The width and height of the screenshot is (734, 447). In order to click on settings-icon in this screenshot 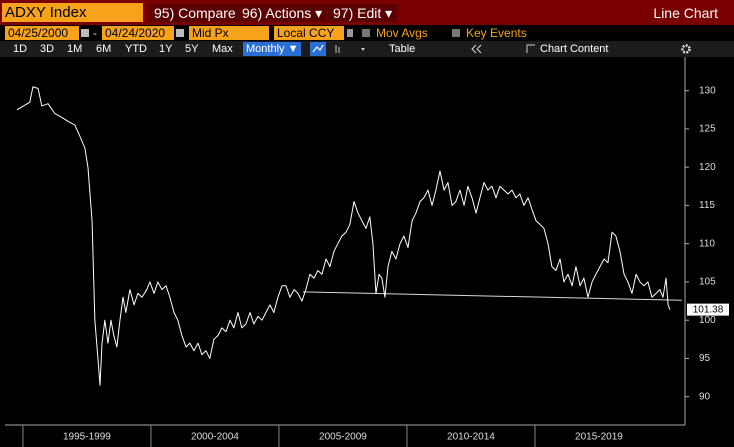, I will do `click(686, 49)`.